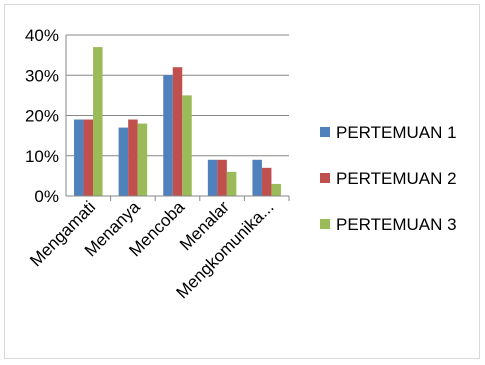  I want to click on category-label: Mengamati, so click(62, 233).